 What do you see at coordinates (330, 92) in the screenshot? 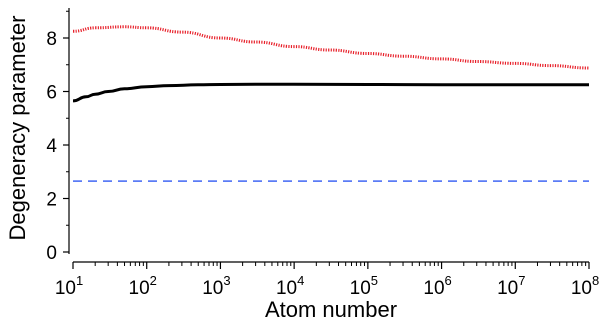
I see `series-line-solid` at bounding box center [330, 92].